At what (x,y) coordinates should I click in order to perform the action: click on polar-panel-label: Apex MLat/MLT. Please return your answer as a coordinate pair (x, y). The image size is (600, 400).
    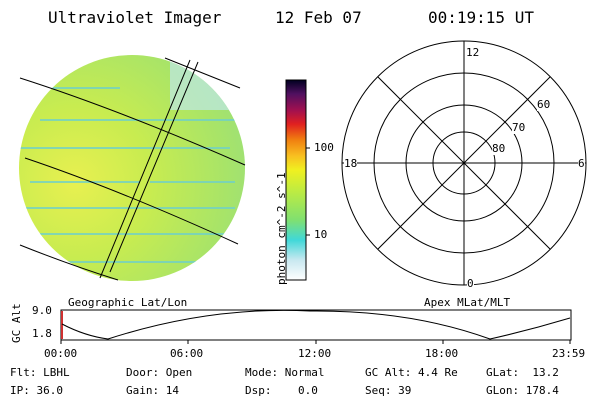
    Looking at the image, I should click on (467, 302).